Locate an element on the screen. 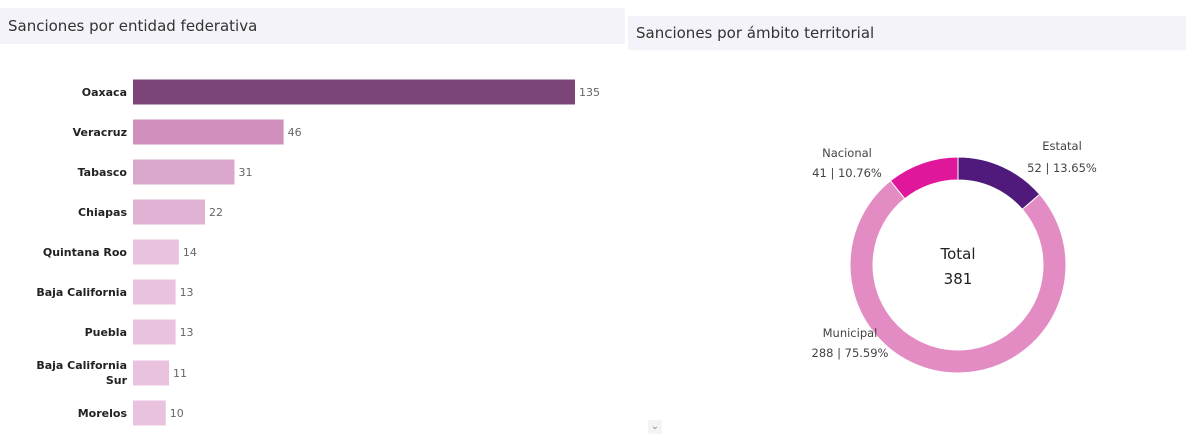 This screenshot has width=1186, height=440. slice-label-nacional: Nacional is located at coordinates (847, 153).